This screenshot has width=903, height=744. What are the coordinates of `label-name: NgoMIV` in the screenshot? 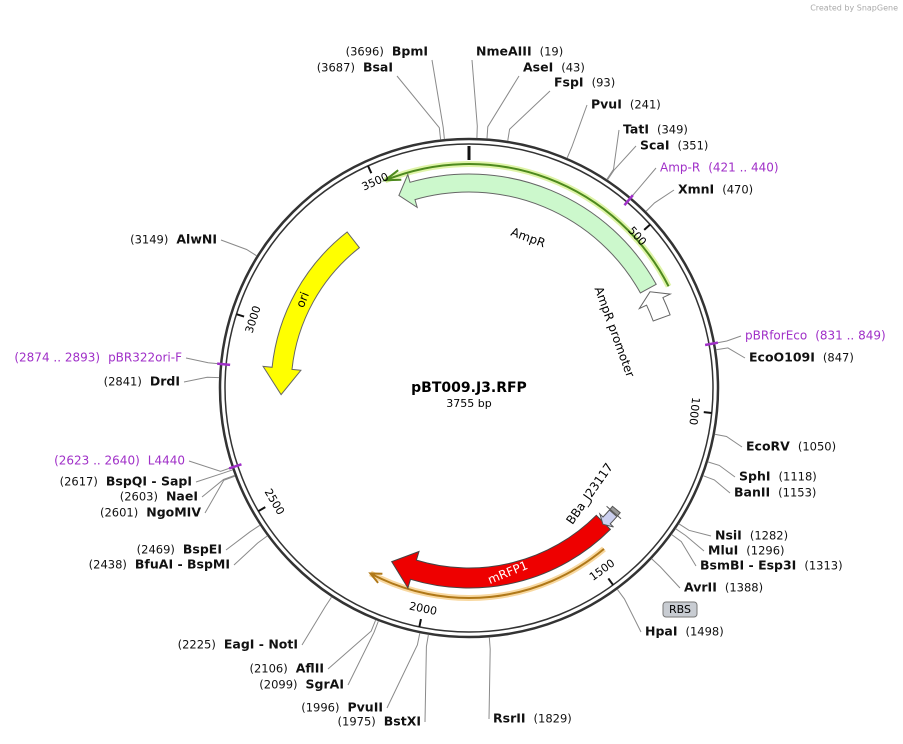 It's located at (173, 512).